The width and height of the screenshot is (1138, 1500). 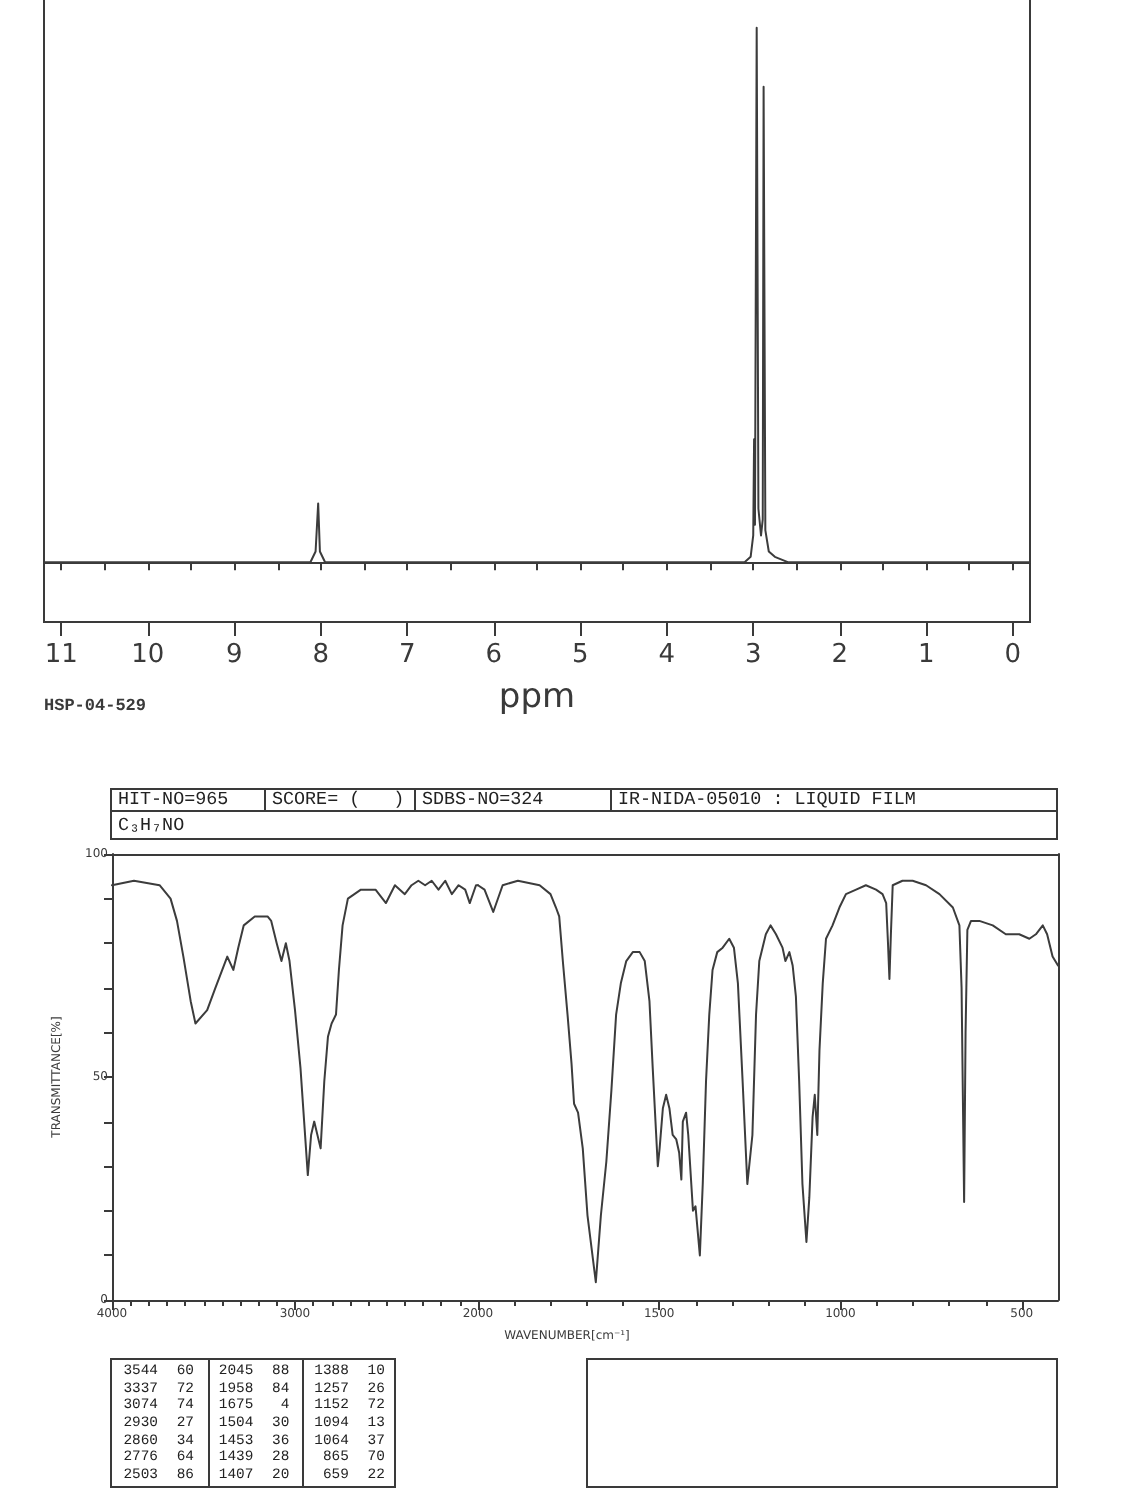 What do you see at coordinates (767, 799) in the screenshot?
I see `text: IR-NIDA-05010 : LIQUID FILM` at bounding box center [767, 799].